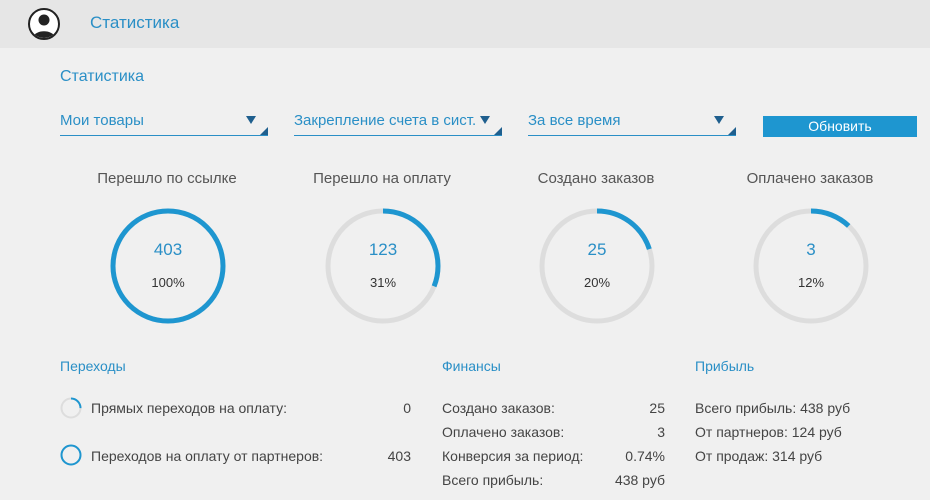 Image resolution: width=930 pixels, height=500 pixels. I want to click on stat-value: 25, so click(597, 249).